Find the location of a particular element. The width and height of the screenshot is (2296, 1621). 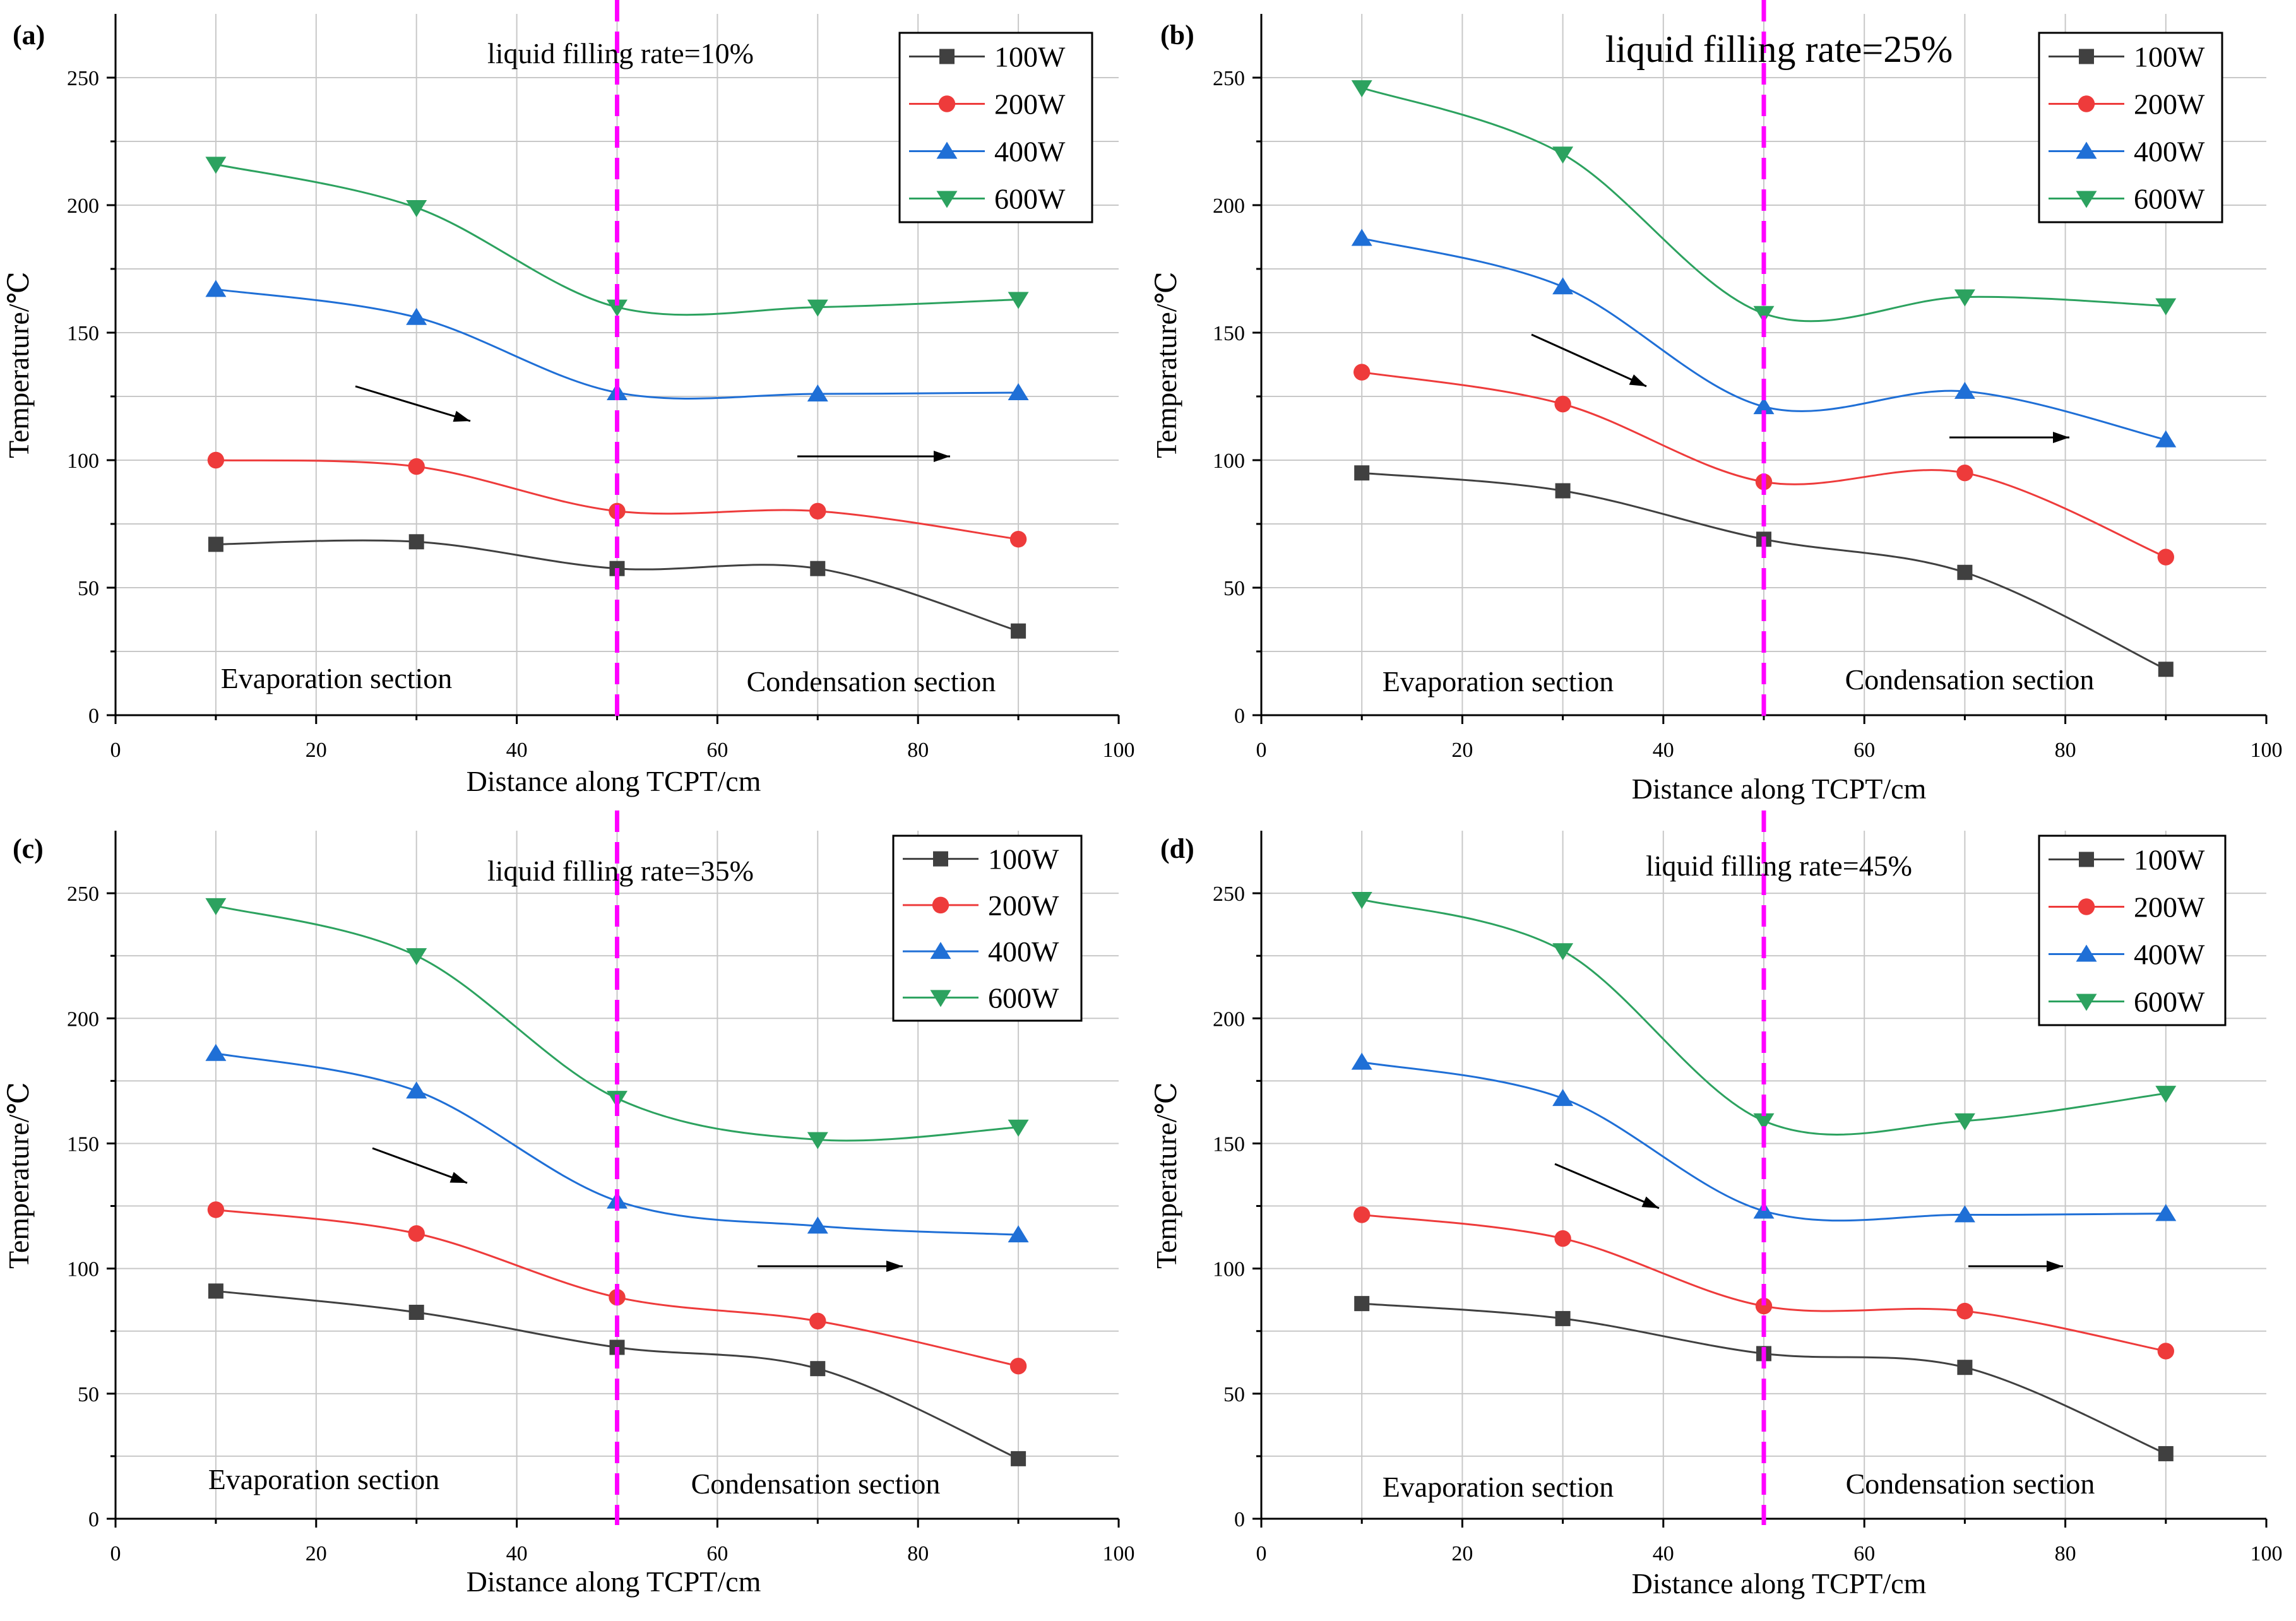

y-tick-label: 250 is located at coordinates (83, 894).